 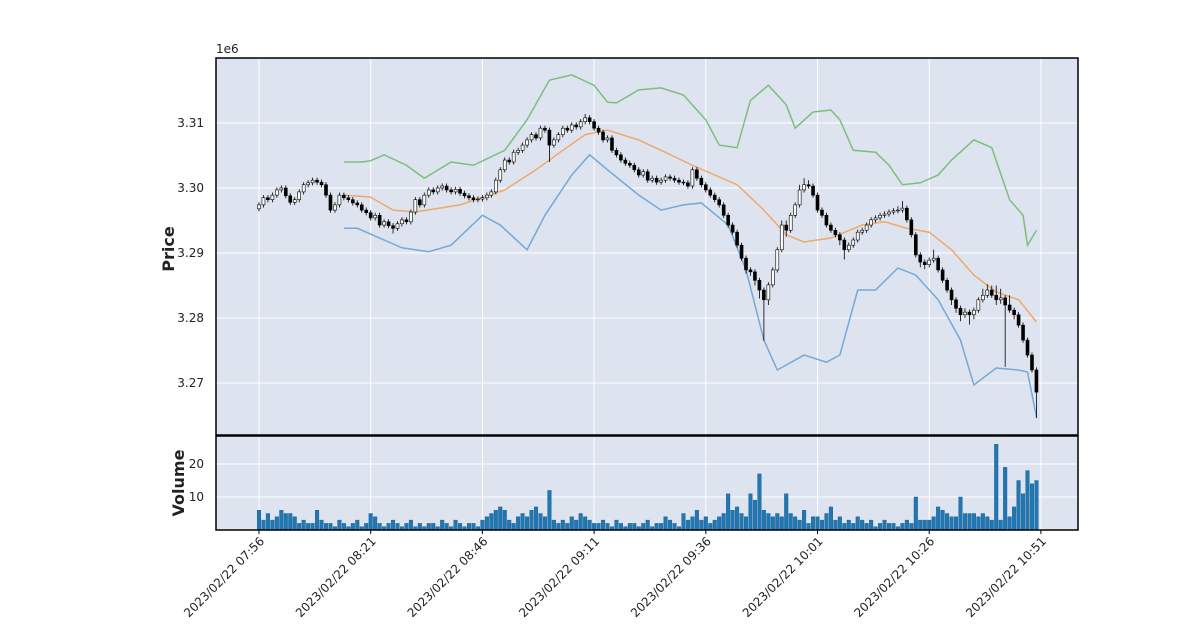 I want to click on x-tick-label: 2023/02/22 09:11, so click(x=559, y=577).